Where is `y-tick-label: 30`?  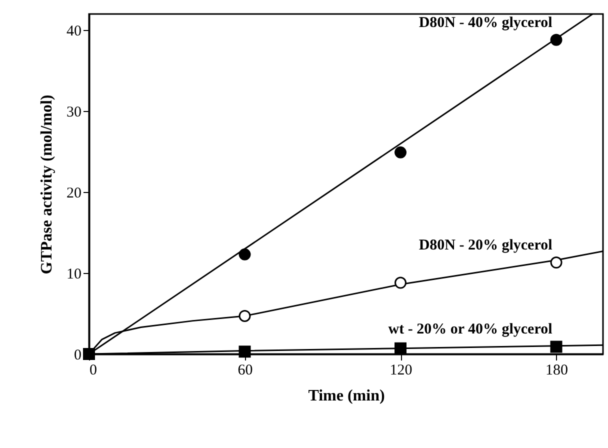 y-tick-label: 30 is located at coordinates (74, 112).